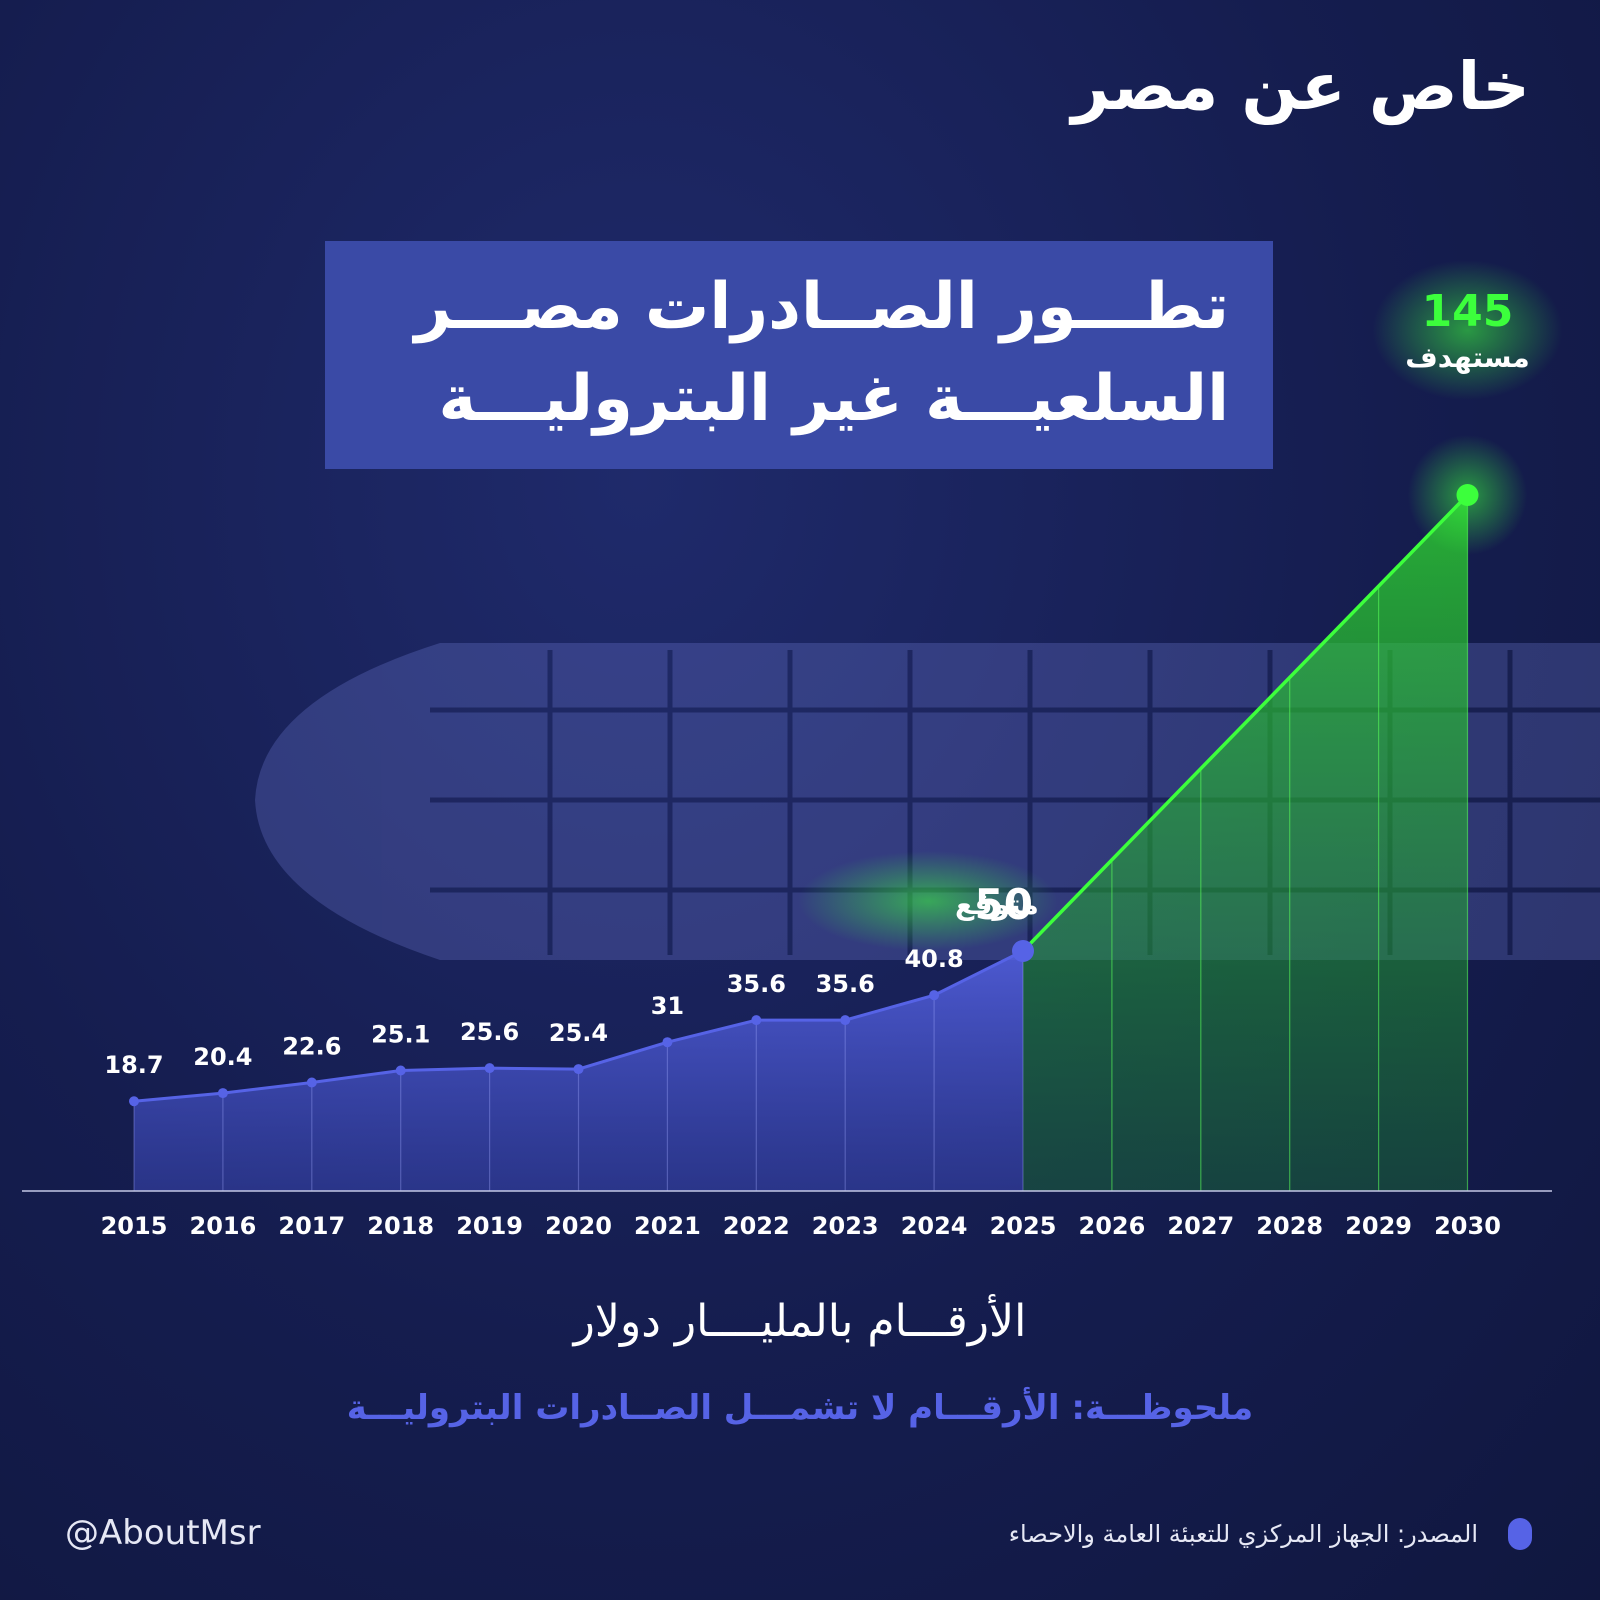  What do you see at coordinates (578, 1069) in the screenshot?
I see `data-point-2020` at bounding box center [578, 1069].